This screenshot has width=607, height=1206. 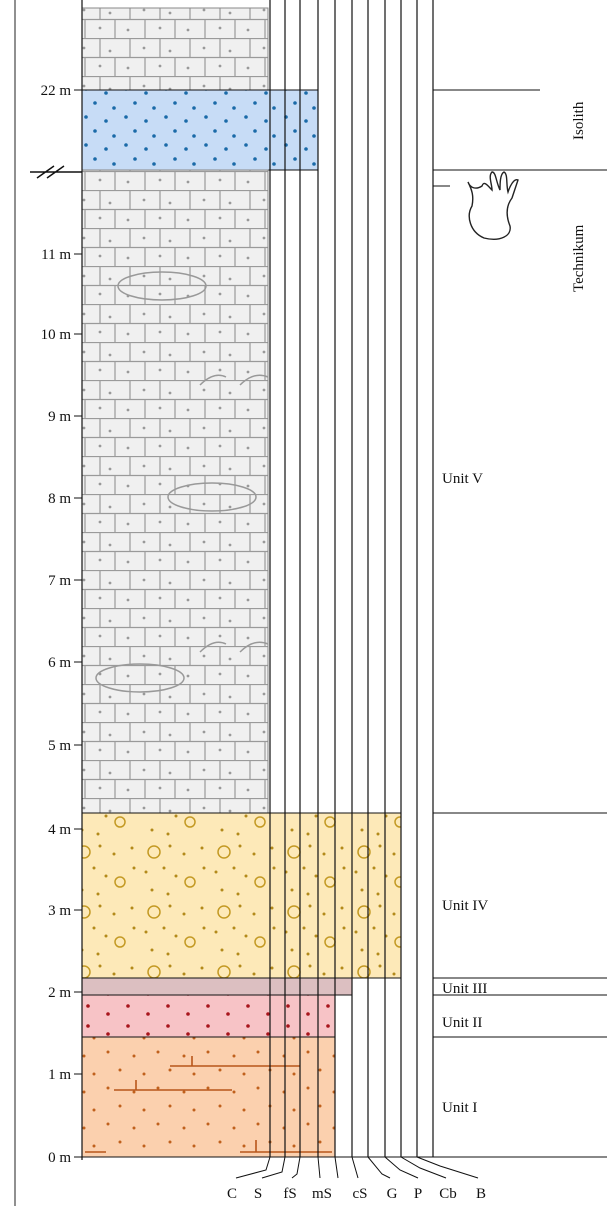 What do you see at coordinates (241, 895) in the screenshot?
I see `unit-iv-layer` at bounding box center [241, 895].